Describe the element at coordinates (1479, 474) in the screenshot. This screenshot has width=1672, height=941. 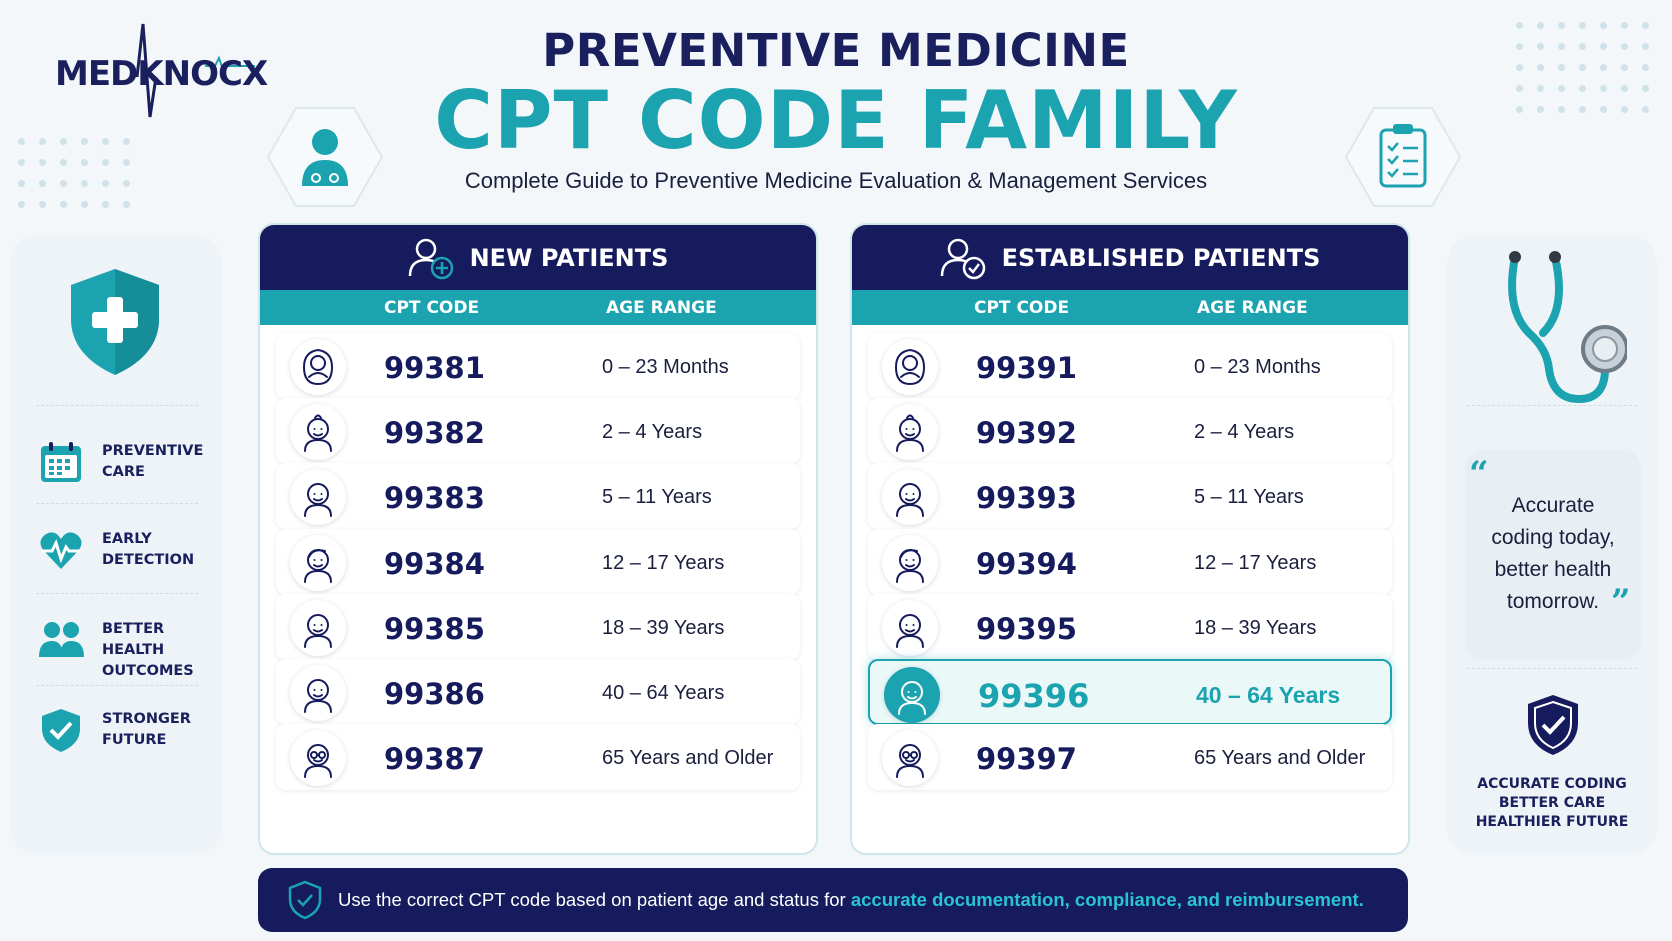
I see `open-quote-icon: “` at that location.